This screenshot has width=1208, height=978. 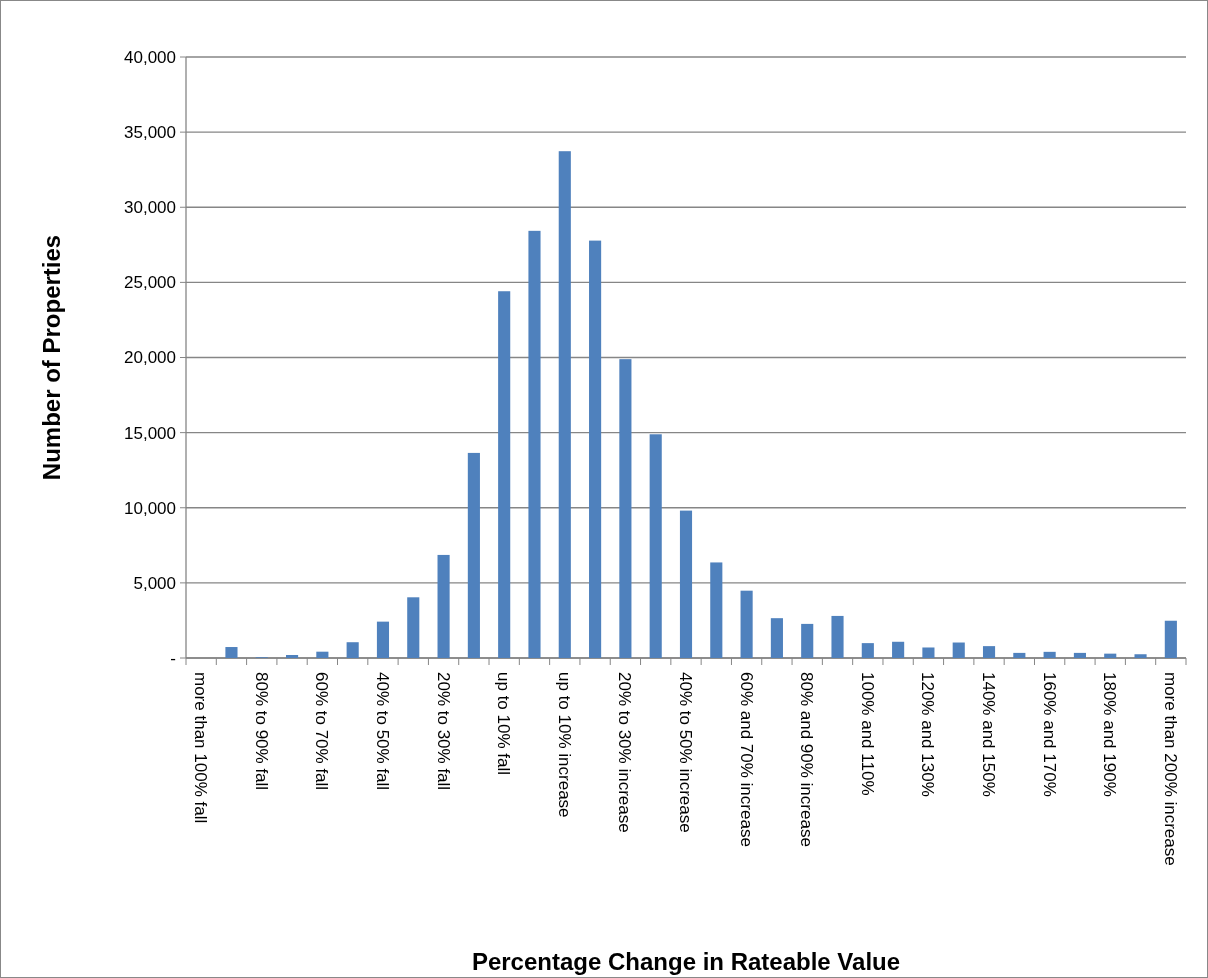 I want to click on x-tick-label: 100% and 110%, so click(x=867, y=734).